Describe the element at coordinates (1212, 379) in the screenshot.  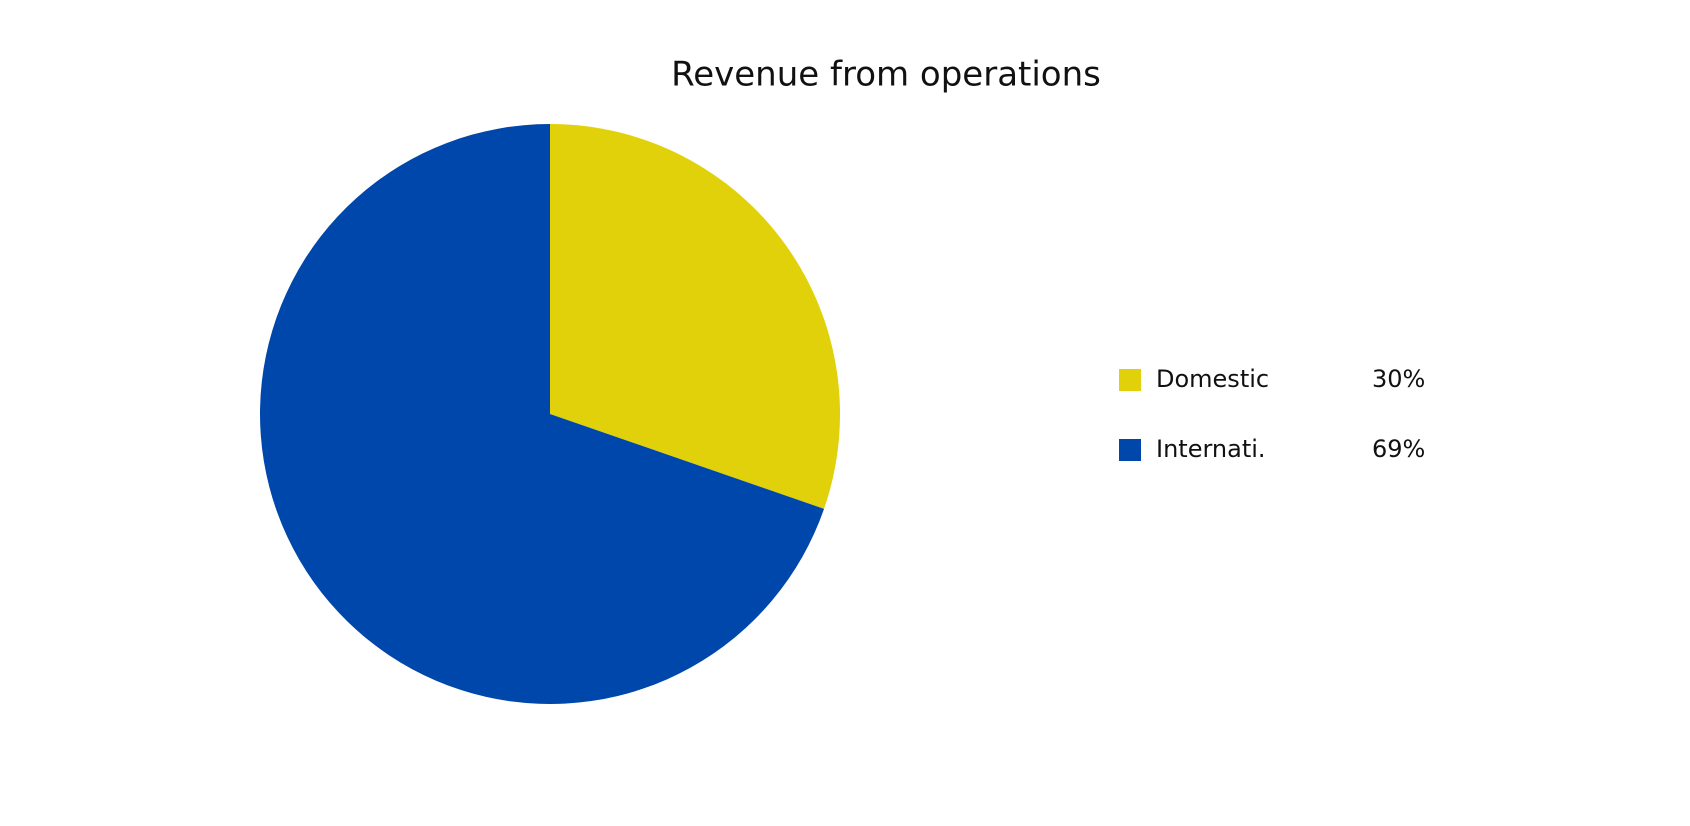
I see `legend-label: Domestic` at that location.